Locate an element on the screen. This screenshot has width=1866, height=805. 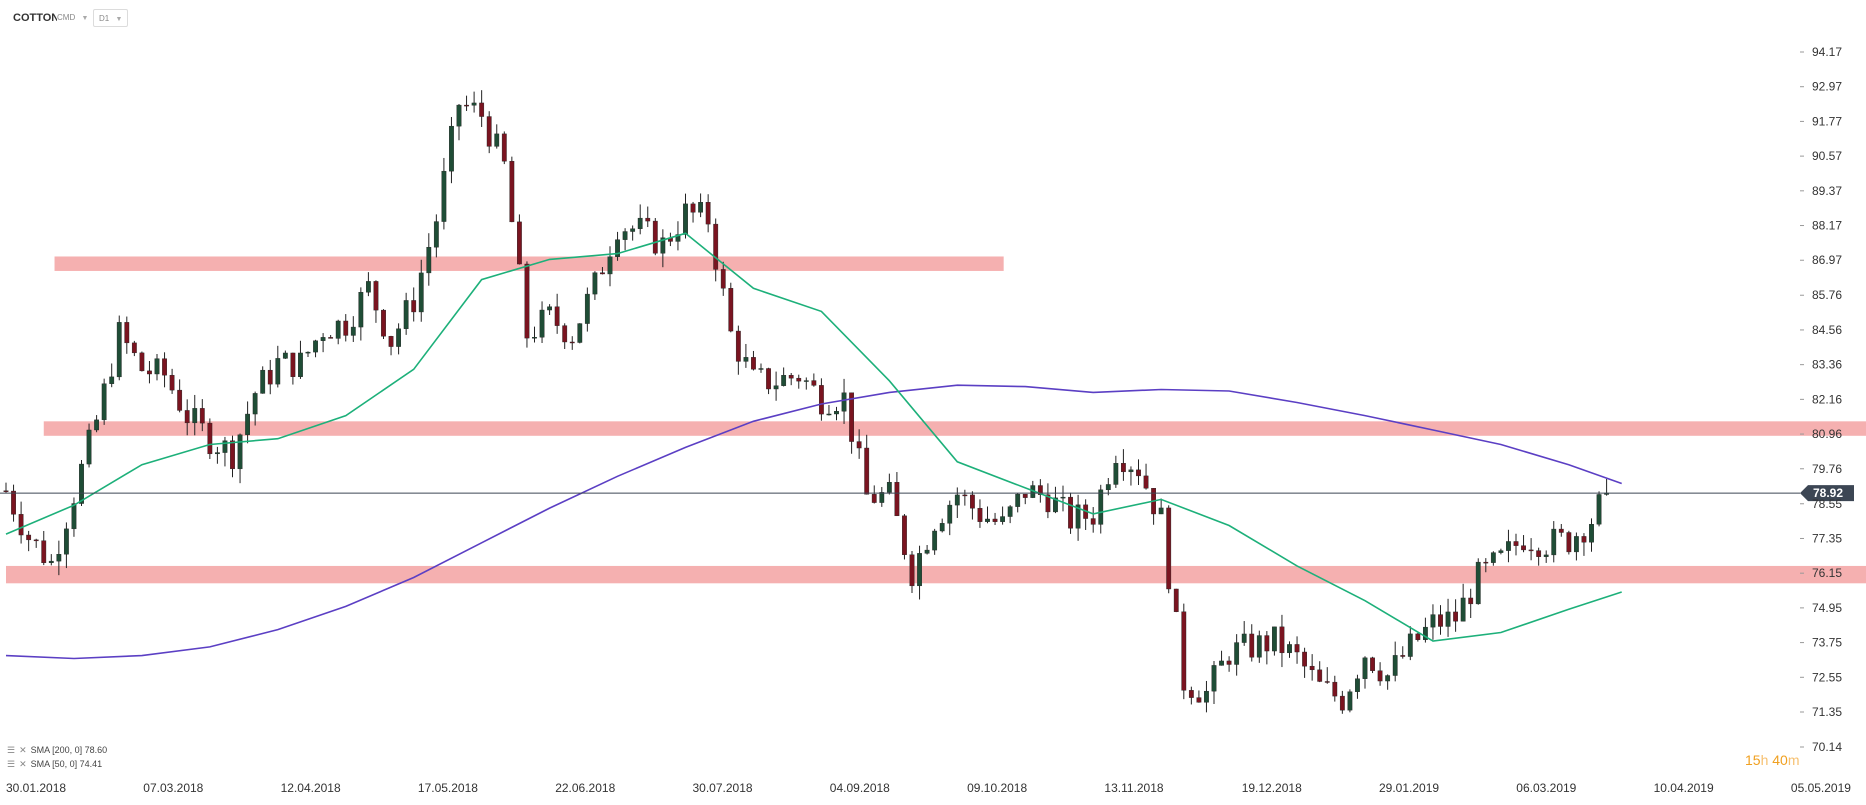
legend-sma50: ☰ ✕ SMA [50, 0] 74.41 is located at coordinates (54, 764).